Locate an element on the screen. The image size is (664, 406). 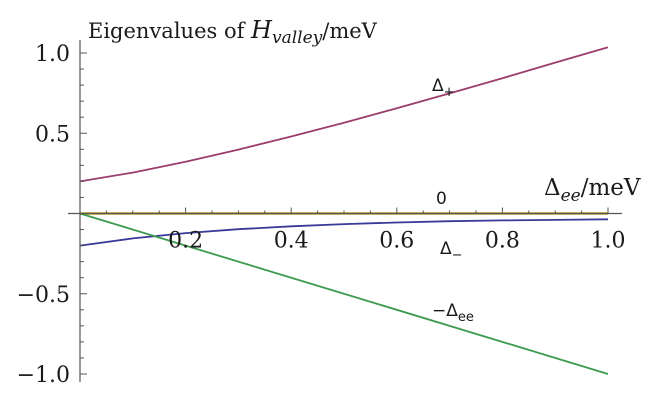
series-label-delta-plus: Δ+ is located at coordinates (443, 88).